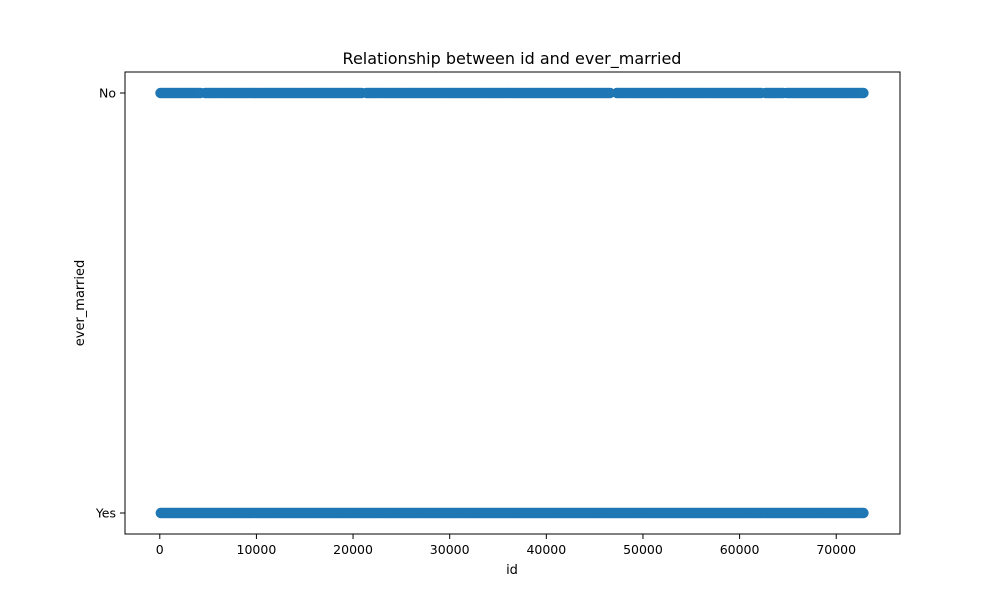 The image size is (1000, 600). What do you see at coordinates (110, 303) in the screenshot?
I see `y-axis-ticks: Yes No` at bounding box center [110, 303].